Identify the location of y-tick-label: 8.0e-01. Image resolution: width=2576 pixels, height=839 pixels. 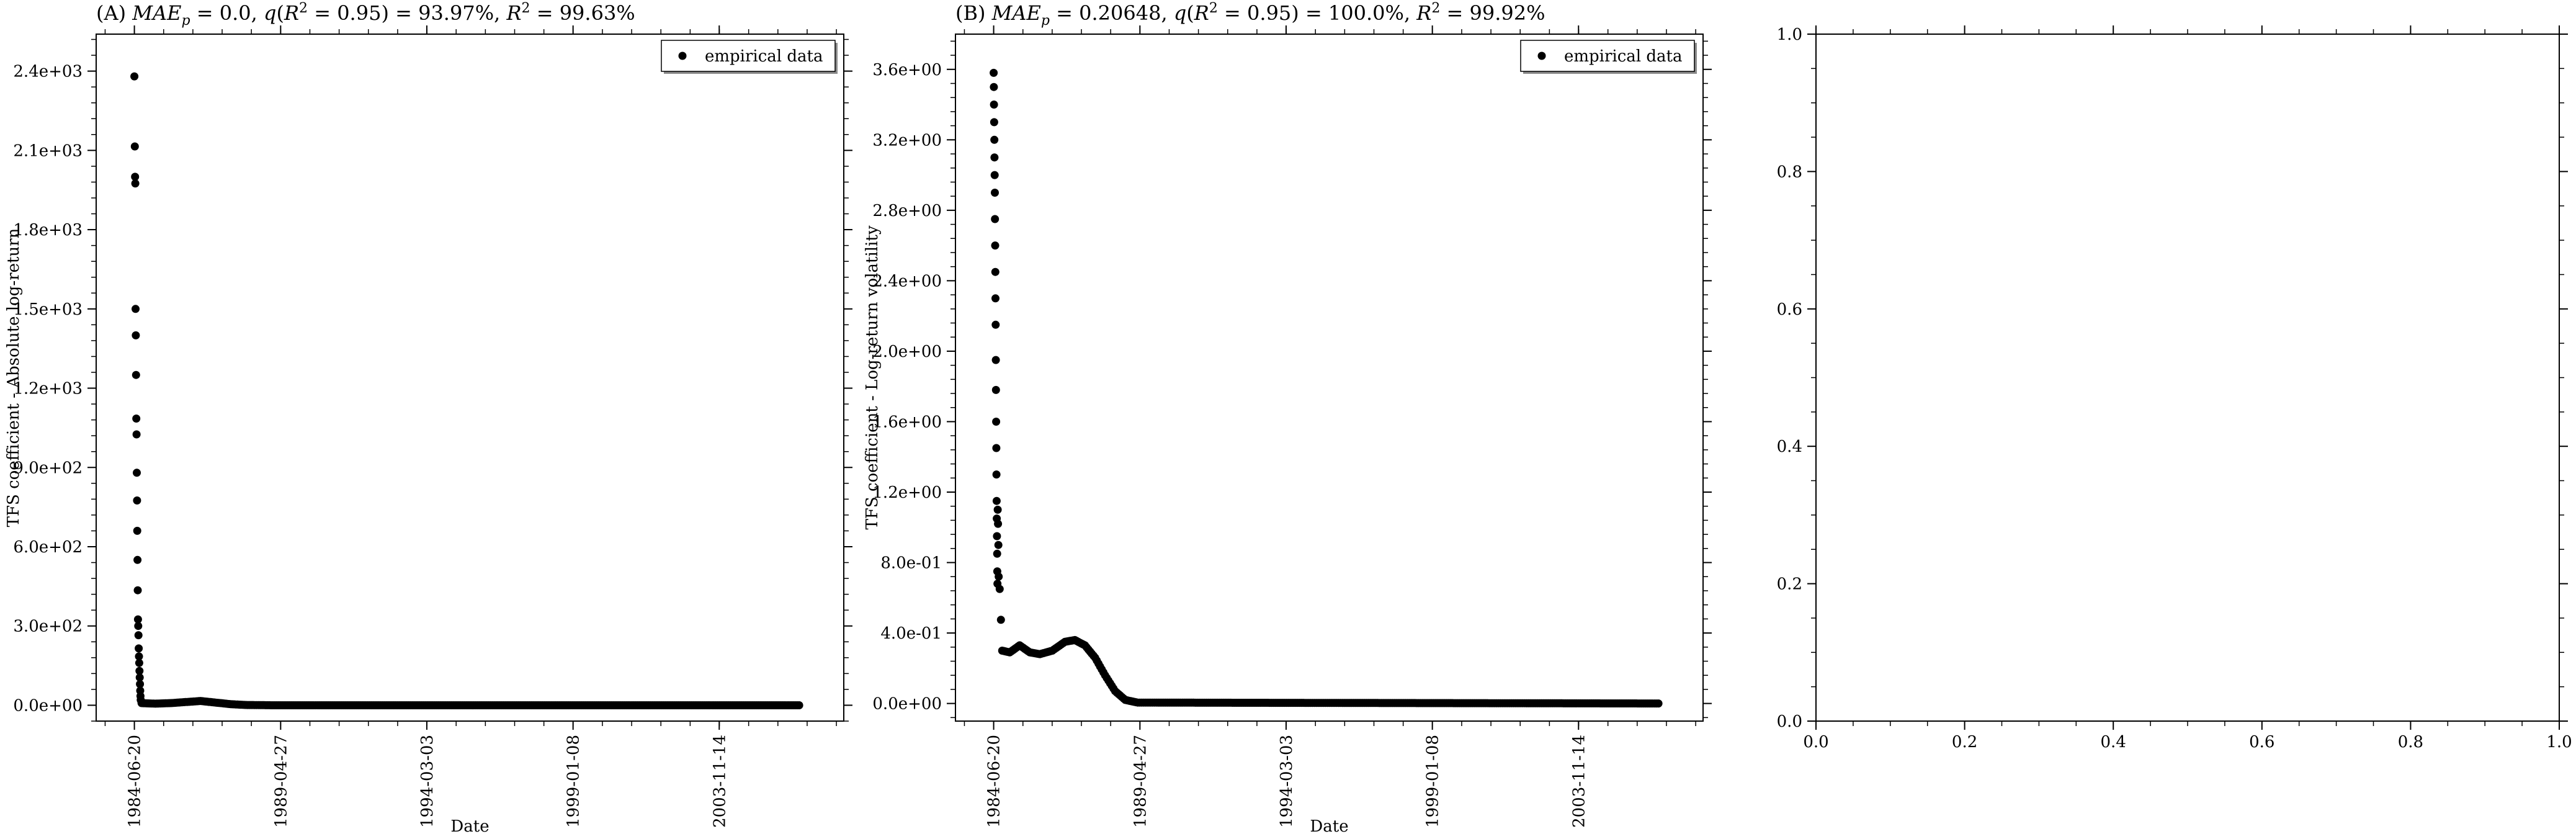
(911, 564).